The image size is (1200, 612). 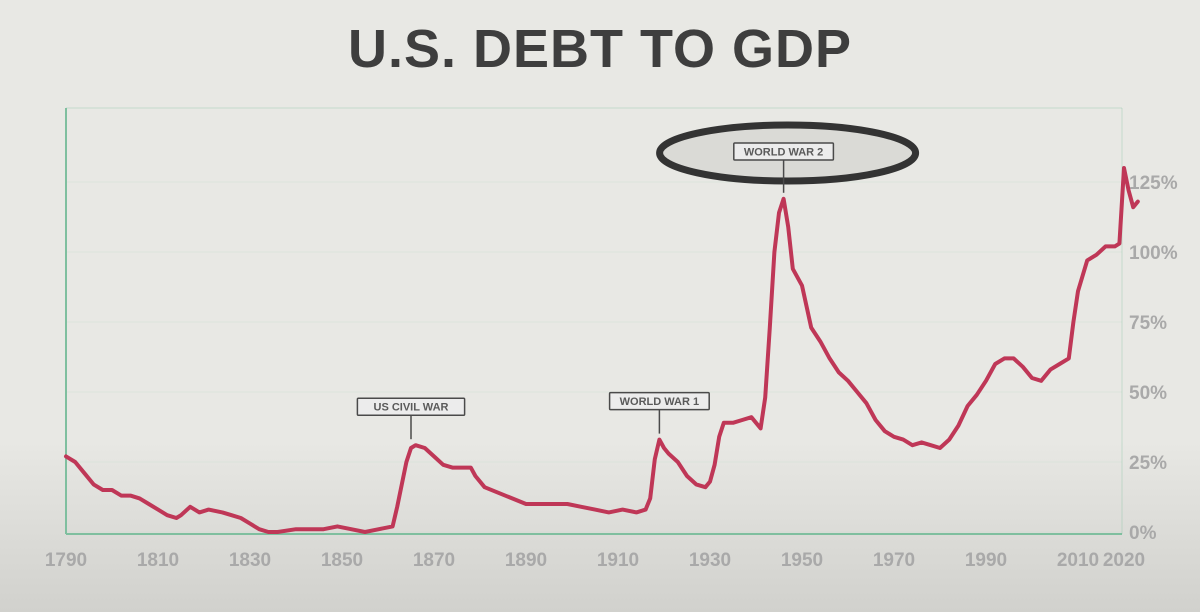 I want to click on annotation-0: US CIVIL WAR, so click(x=411, y=418).